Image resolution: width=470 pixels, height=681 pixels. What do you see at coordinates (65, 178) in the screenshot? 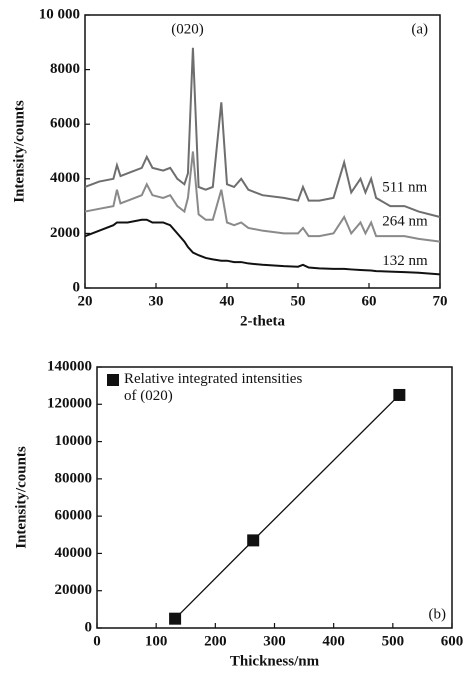
I see `y-tick-label: 4000` at bounding box center [65, 178].